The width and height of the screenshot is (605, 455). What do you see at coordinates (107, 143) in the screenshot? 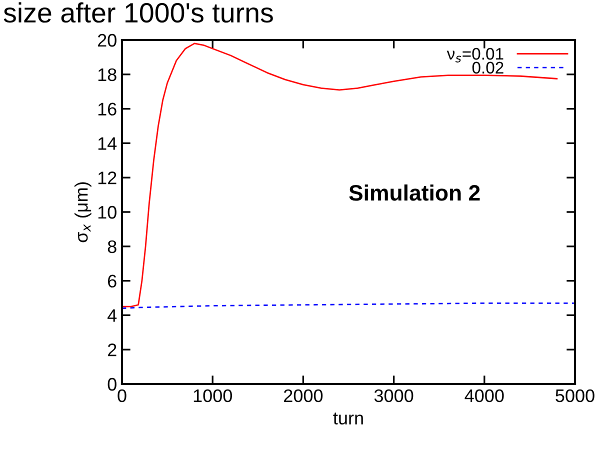
I see `y-tick-label: 14` at bounding box center [107, 143].